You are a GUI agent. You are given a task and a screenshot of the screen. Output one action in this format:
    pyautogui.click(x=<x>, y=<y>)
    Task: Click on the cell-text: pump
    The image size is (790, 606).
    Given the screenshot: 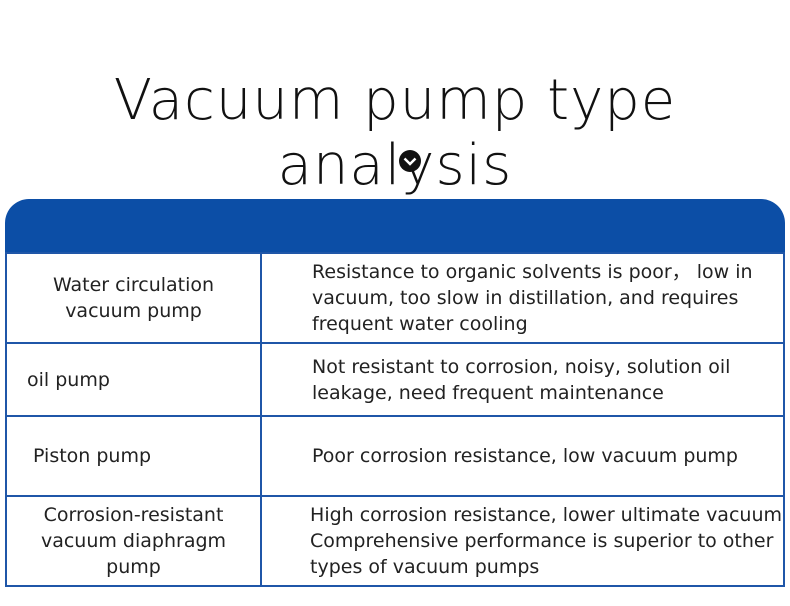 What is the action you would take?
    pyautogui.click(x=133, y=567)
    